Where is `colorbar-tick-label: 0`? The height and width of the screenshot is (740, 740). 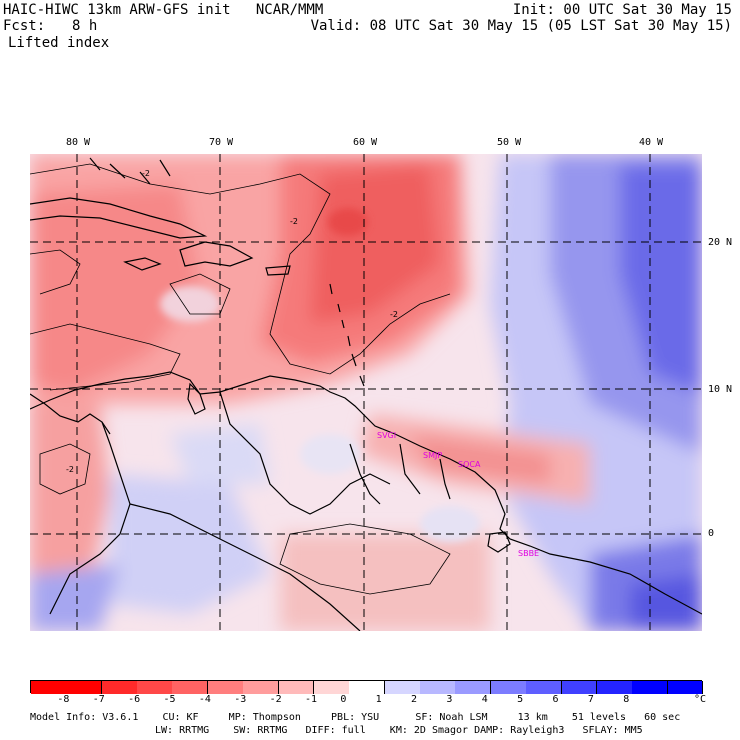
colorbar-tick-label: 0 is located at coordinates (343, 699).